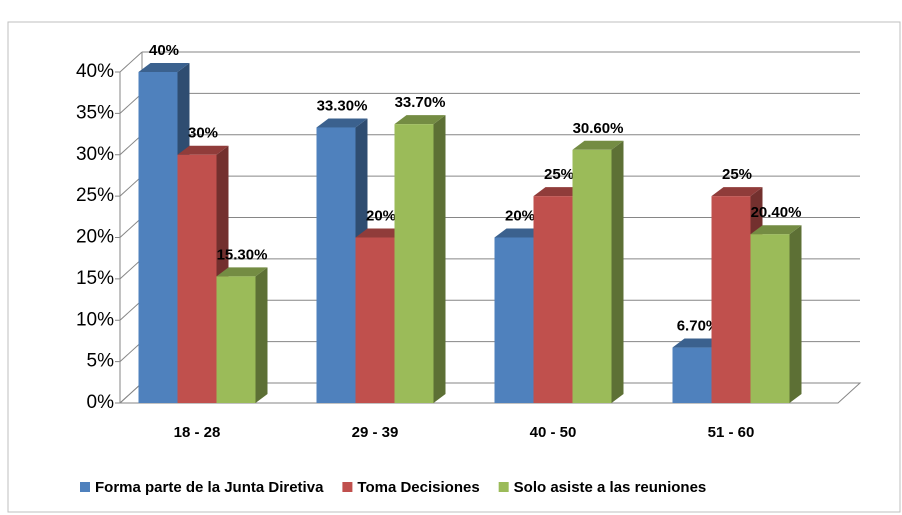 The image size is (902, 515). What do you see at coordinates (95, 319) in the screenshot?
I see `y-tick-label: 10%` at bounding box center [95, 319].